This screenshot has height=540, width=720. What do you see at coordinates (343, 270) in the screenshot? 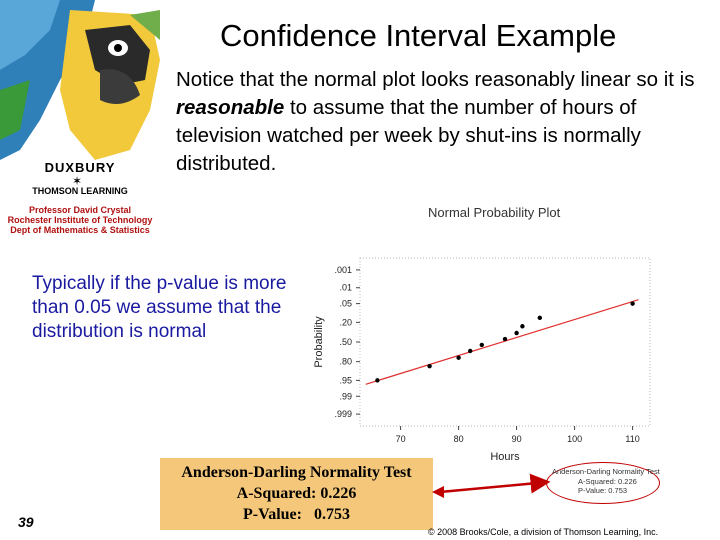
I see `y-tick-label: .001` at bounding box center [343, 270].